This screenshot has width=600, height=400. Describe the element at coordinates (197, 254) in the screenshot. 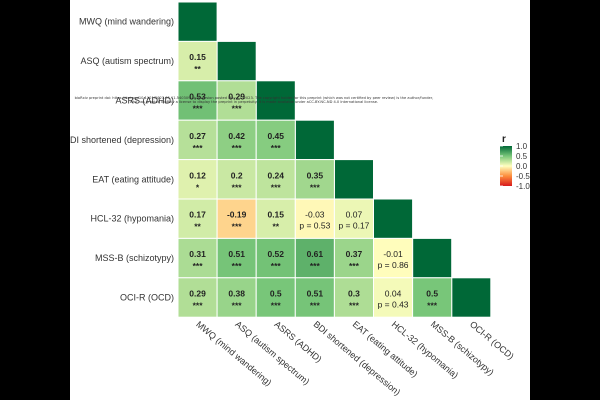

I see `cell-value-label: 0.31` at that location.